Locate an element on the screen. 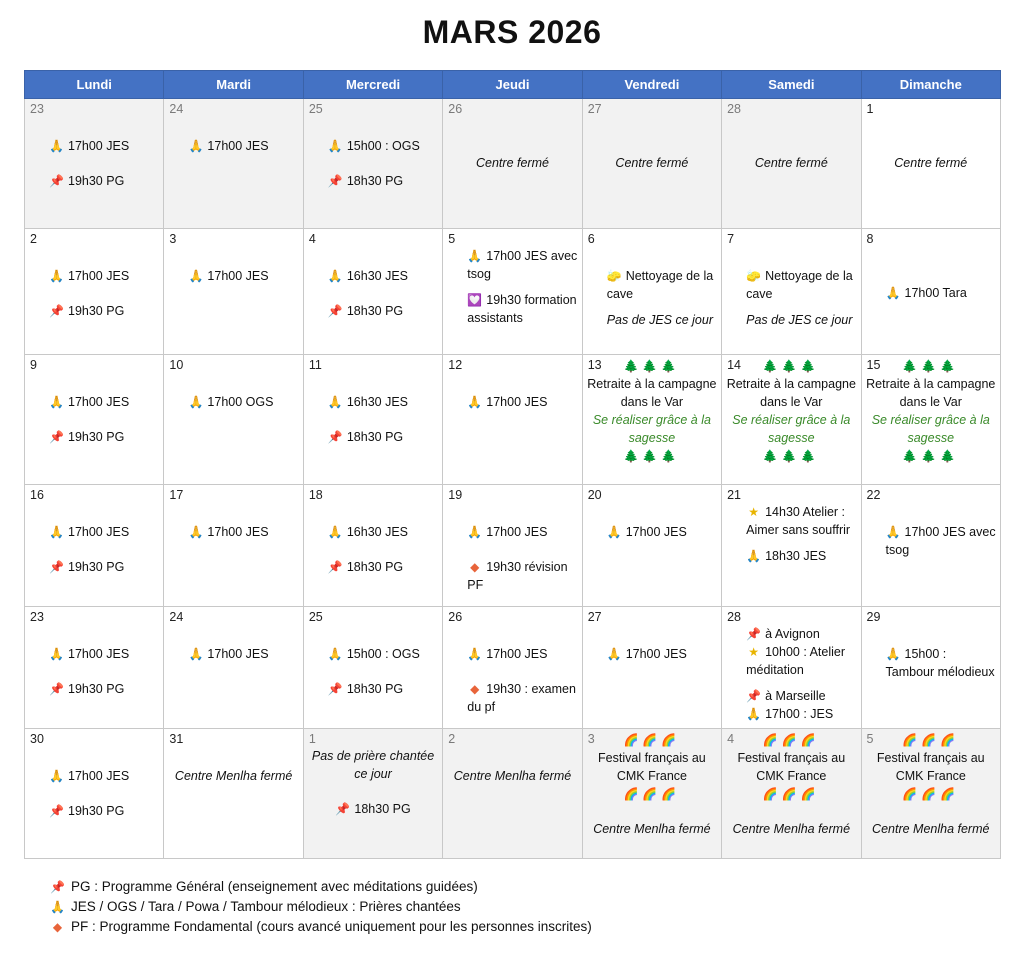  weekday-header: Samedi is located at coordinates (791, 84).